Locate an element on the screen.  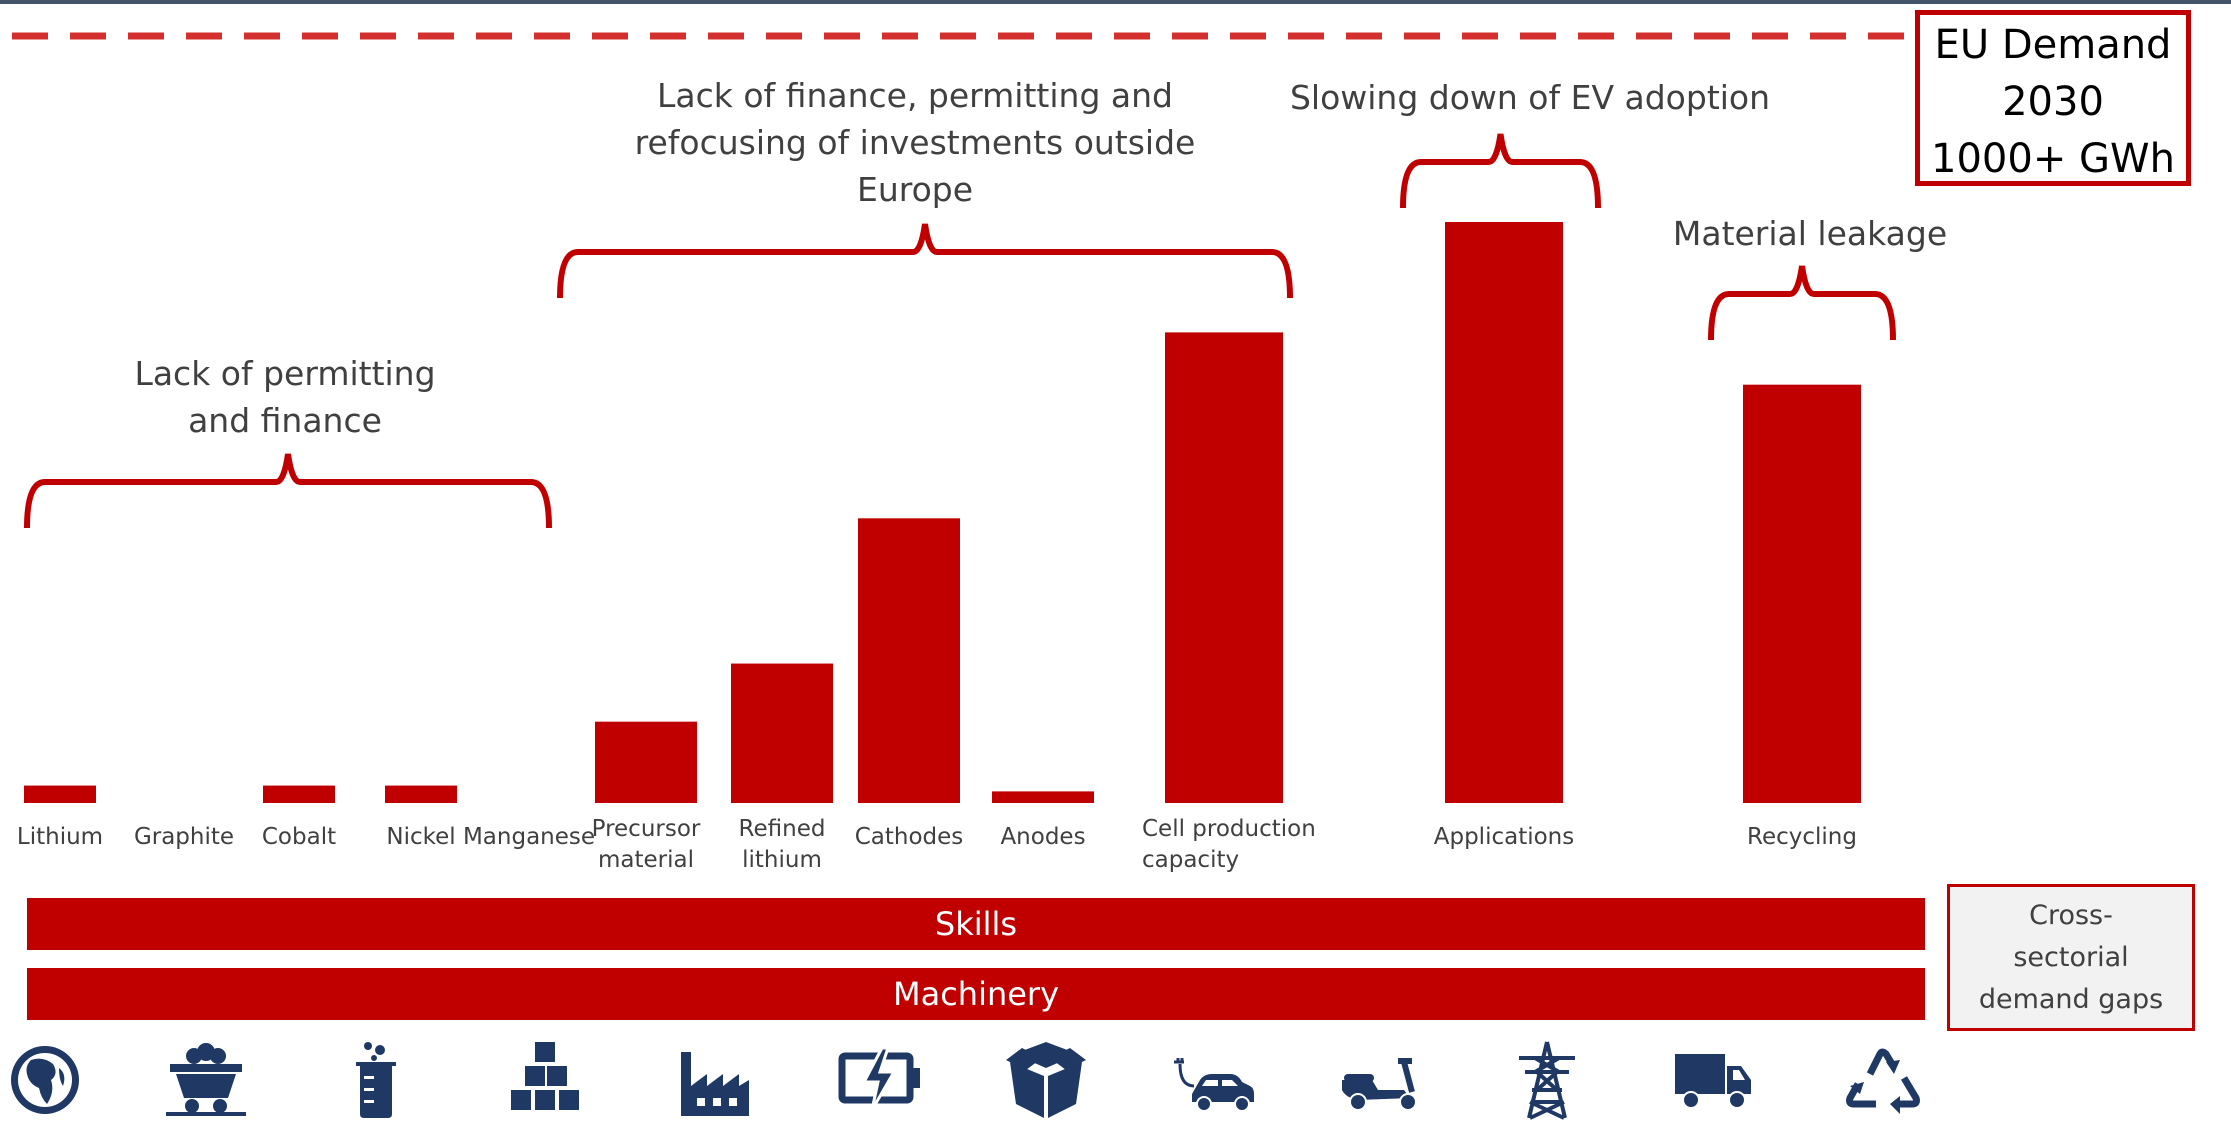
eu-demand-box: EU Demand 2030 1000+ GWh is located at coordinates (2053, 98).